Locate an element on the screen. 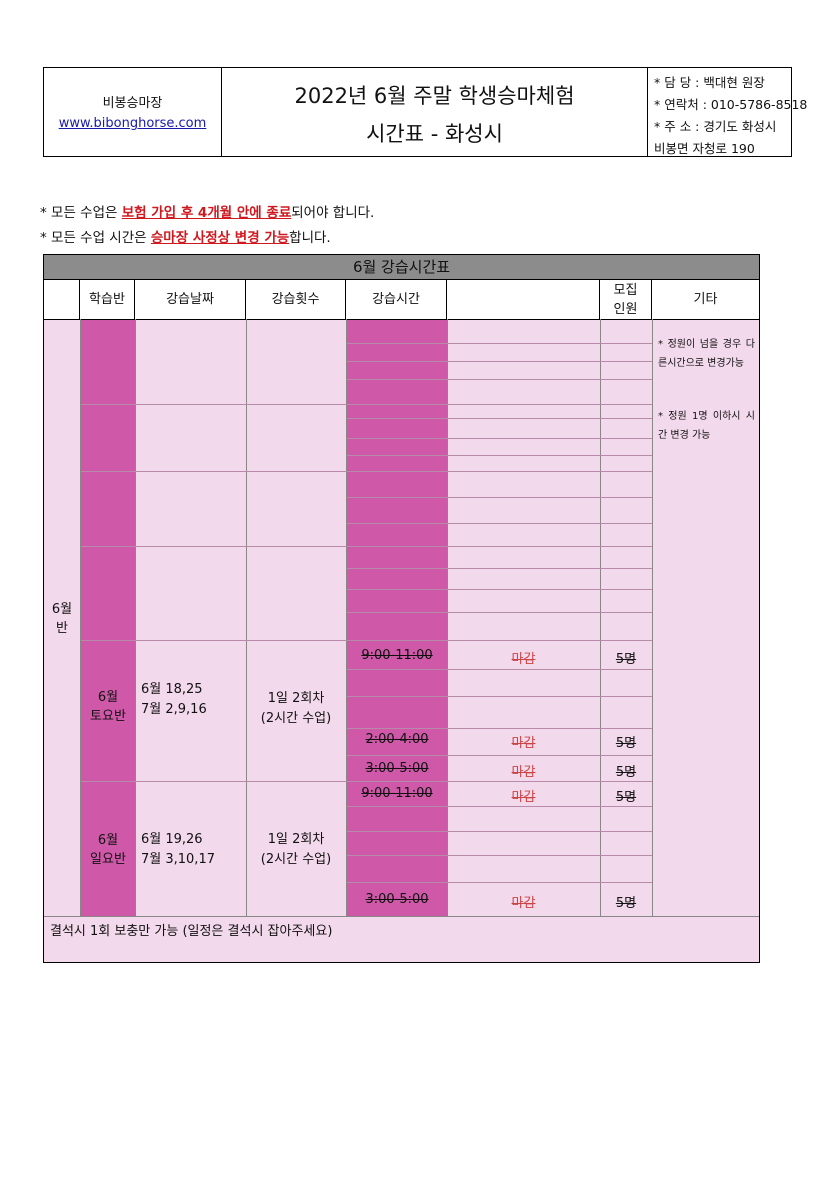 The image size is (835, 1181). month-label: 6월 반 is located at coordinates (62, 619).